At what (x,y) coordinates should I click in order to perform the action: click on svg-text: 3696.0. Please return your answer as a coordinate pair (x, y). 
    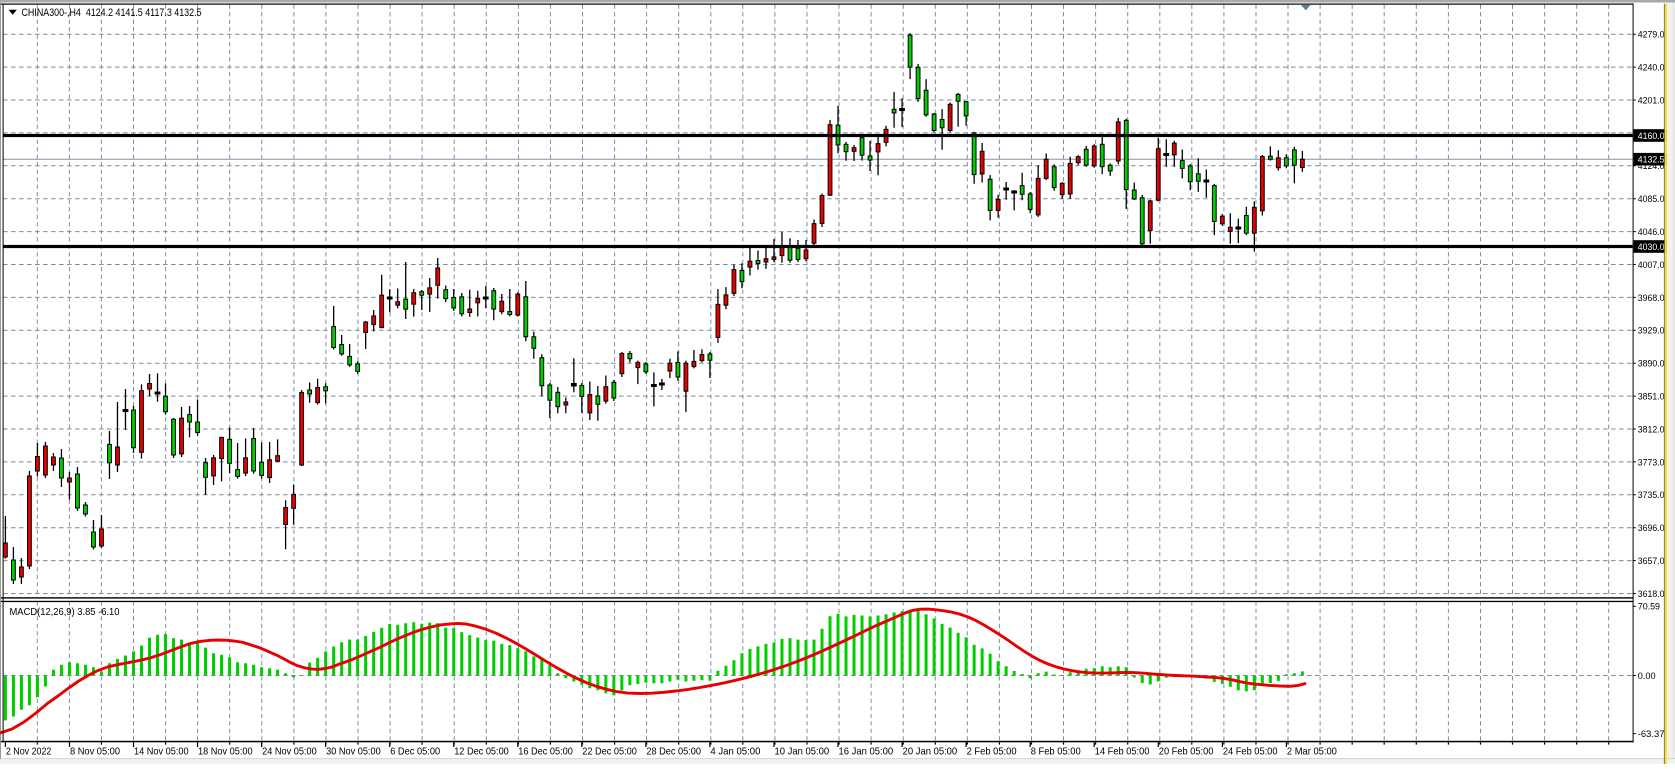
    Looking at the image, I should click on (1651, 528).